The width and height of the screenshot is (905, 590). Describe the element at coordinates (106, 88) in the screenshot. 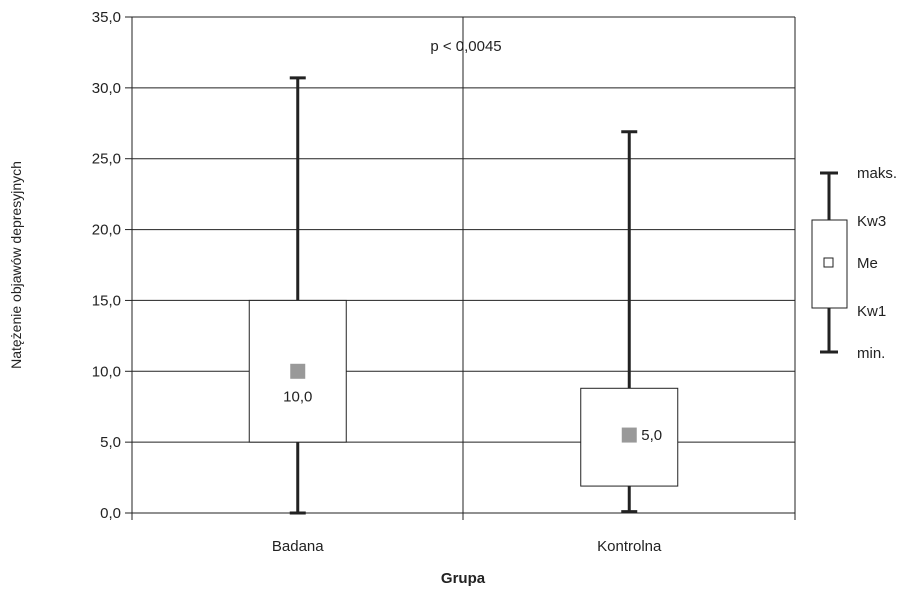

I see `y-tick-label: 30,0` at that location.